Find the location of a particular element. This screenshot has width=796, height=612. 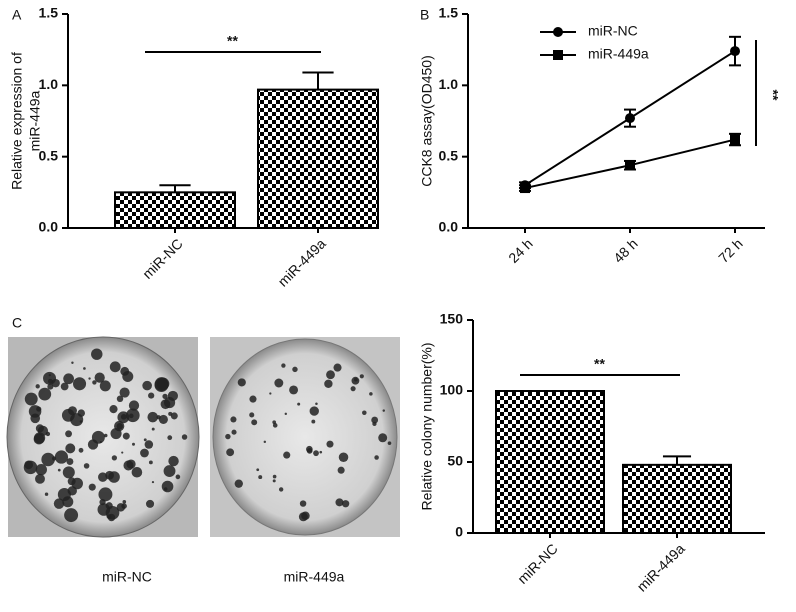

photo-mir449a is located at coordinates (305, 437).